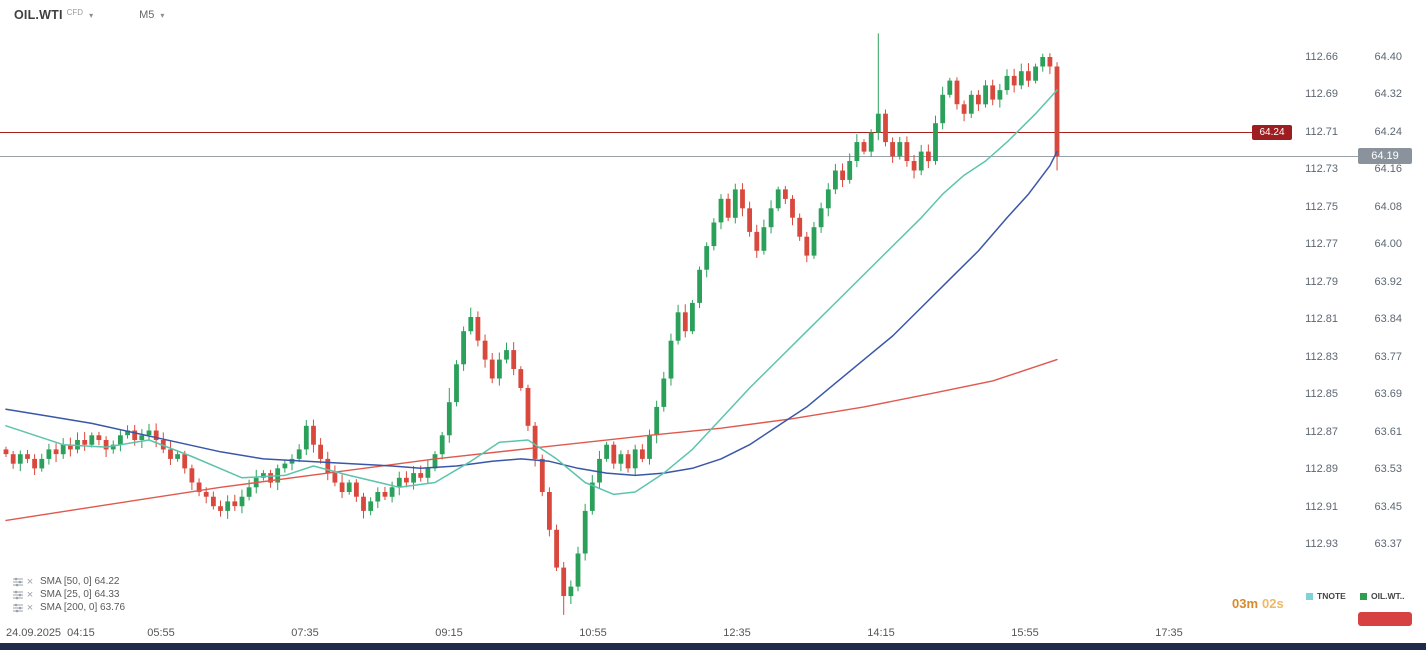  What do you see at coordinates (1385, 156) in the screenshot?
I see `current-price-badge: 64.19` at bounding box center [1385, 156].